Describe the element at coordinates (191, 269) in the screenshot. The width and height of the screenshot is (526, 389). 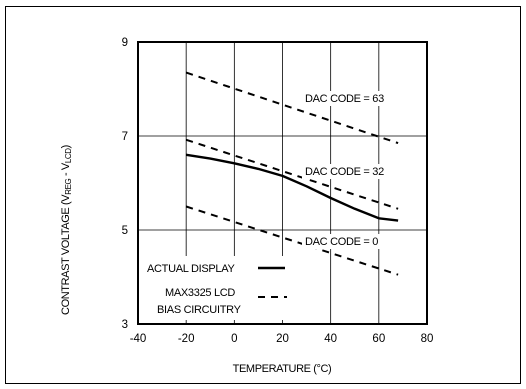
I see `legend-label-actual: ACTUAL DISPLAY` at that location.